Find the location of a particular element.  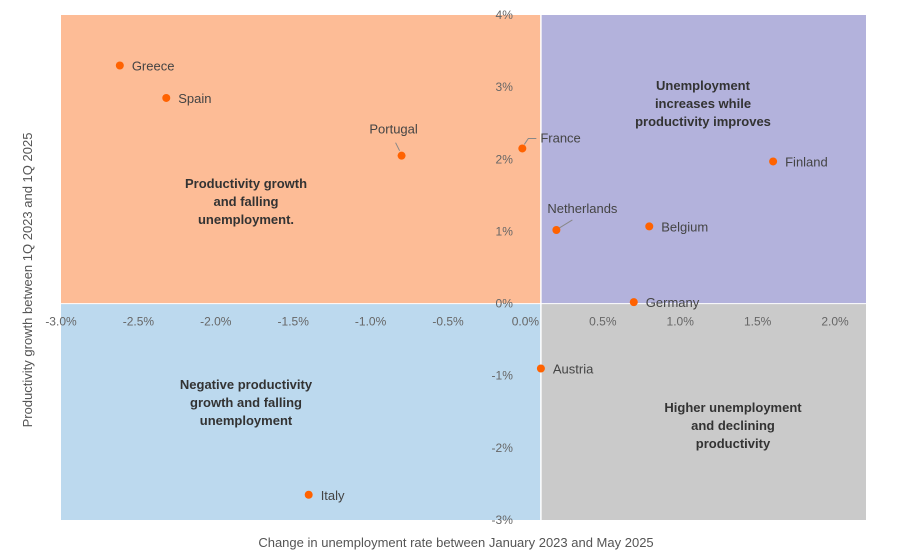

point-label: Netherlands is located at coordinates (582, 208).